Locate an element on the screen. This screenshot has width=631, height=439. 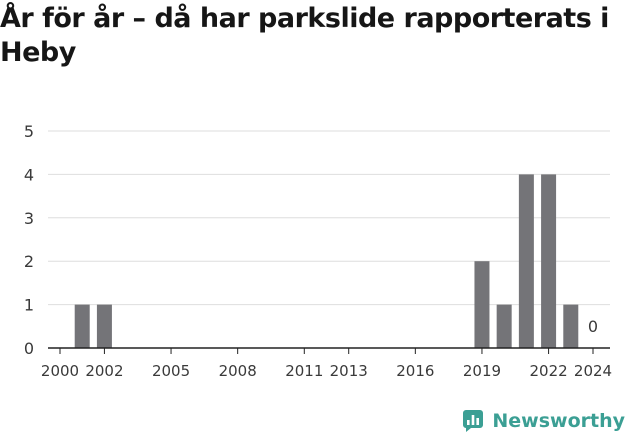
x-tick-label: 2002 is located at coordinates (104, 371).